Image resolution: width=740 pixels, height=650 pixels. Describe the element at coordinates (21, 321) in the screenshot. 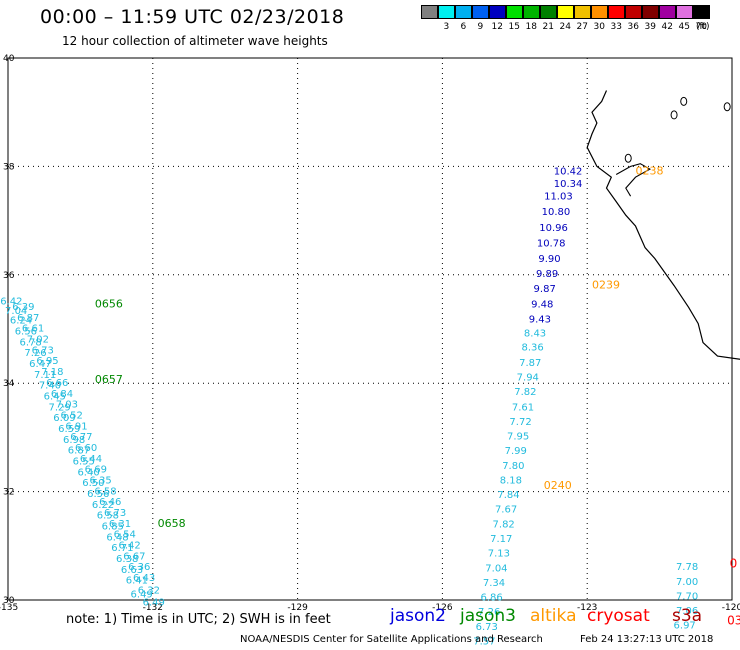

I see `wave-height-label: 6.24` at that location.